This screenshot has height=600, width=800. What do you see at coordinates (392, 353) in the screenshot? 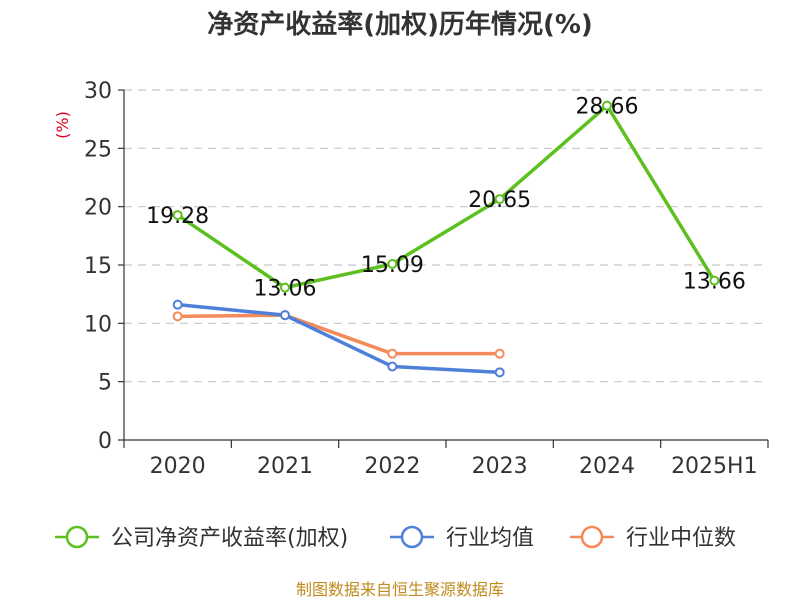
I see `series-2-point-2022` at bounding box center [392, 353].